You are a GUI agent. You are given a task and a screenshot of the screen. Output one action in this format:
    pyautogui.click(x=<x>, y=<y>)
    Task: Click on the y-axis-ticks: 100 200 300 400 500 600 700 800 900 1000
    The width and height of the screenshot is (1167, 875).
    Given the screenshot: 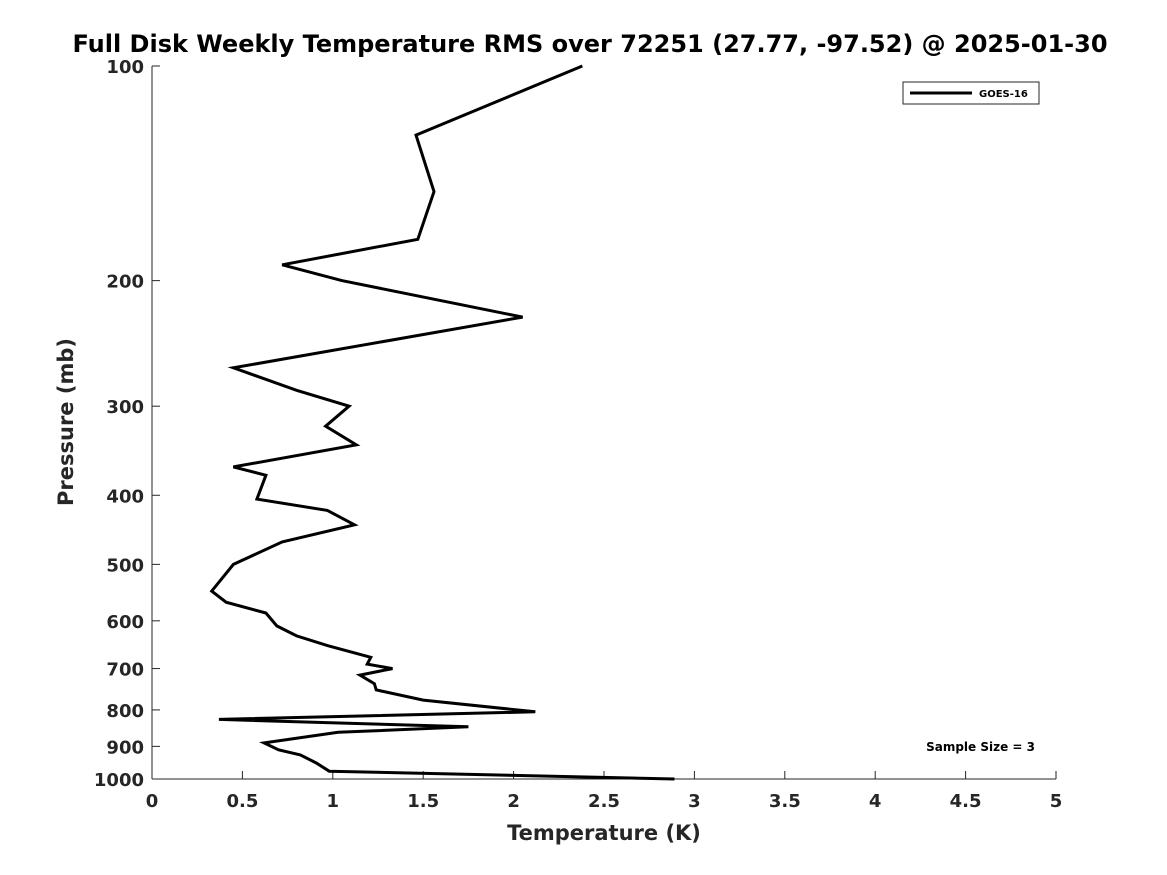 What is the action you would take?
    pyautogui.click(x=127, y=424)
    